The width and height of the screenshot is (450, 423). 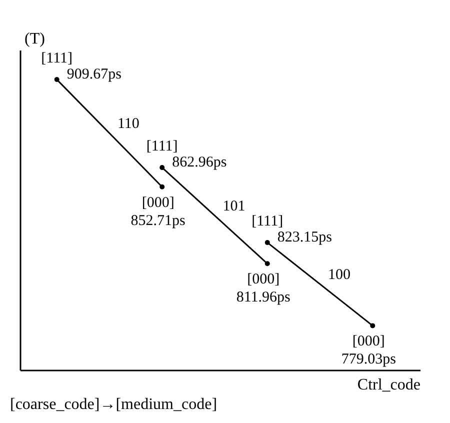 What do you see at coordinates (199, 162) in the screenshot?
I see `data-label: 862.96ps` at bounding box center [199, 162].